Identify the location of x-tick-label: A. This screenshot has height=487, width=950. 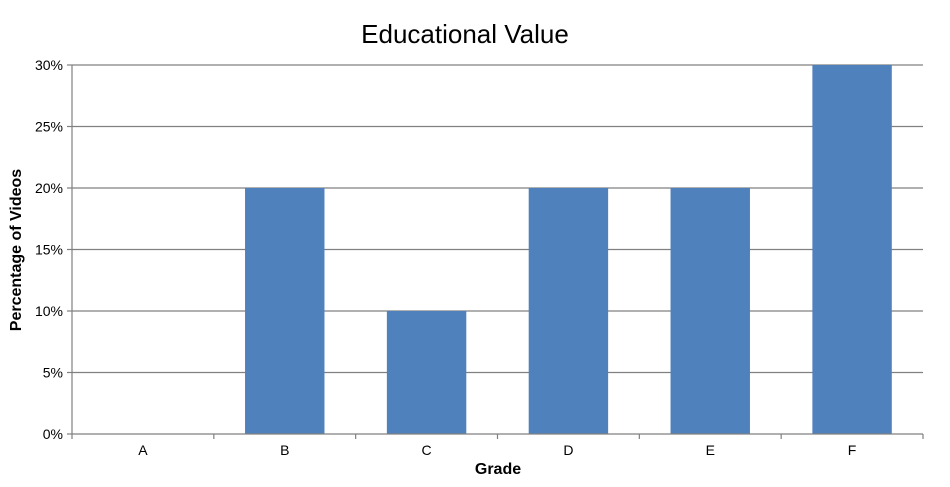
(143, 450).